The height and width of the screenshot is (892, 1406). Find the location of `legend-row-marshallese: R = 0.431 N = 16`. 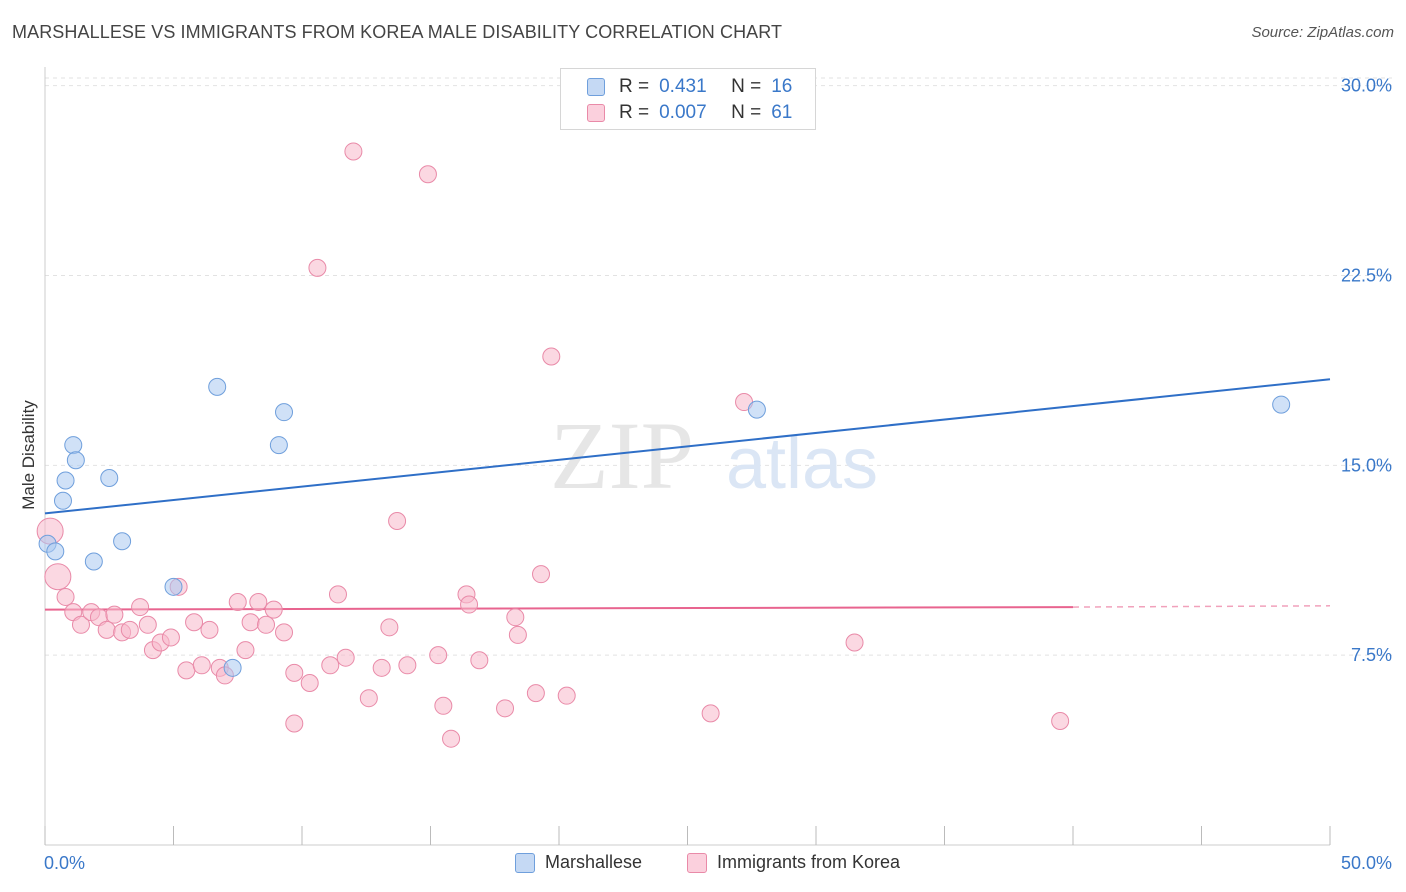

legend-row-marshallese: R = 0.431 N = 16 is located at coordinates (689, 87).